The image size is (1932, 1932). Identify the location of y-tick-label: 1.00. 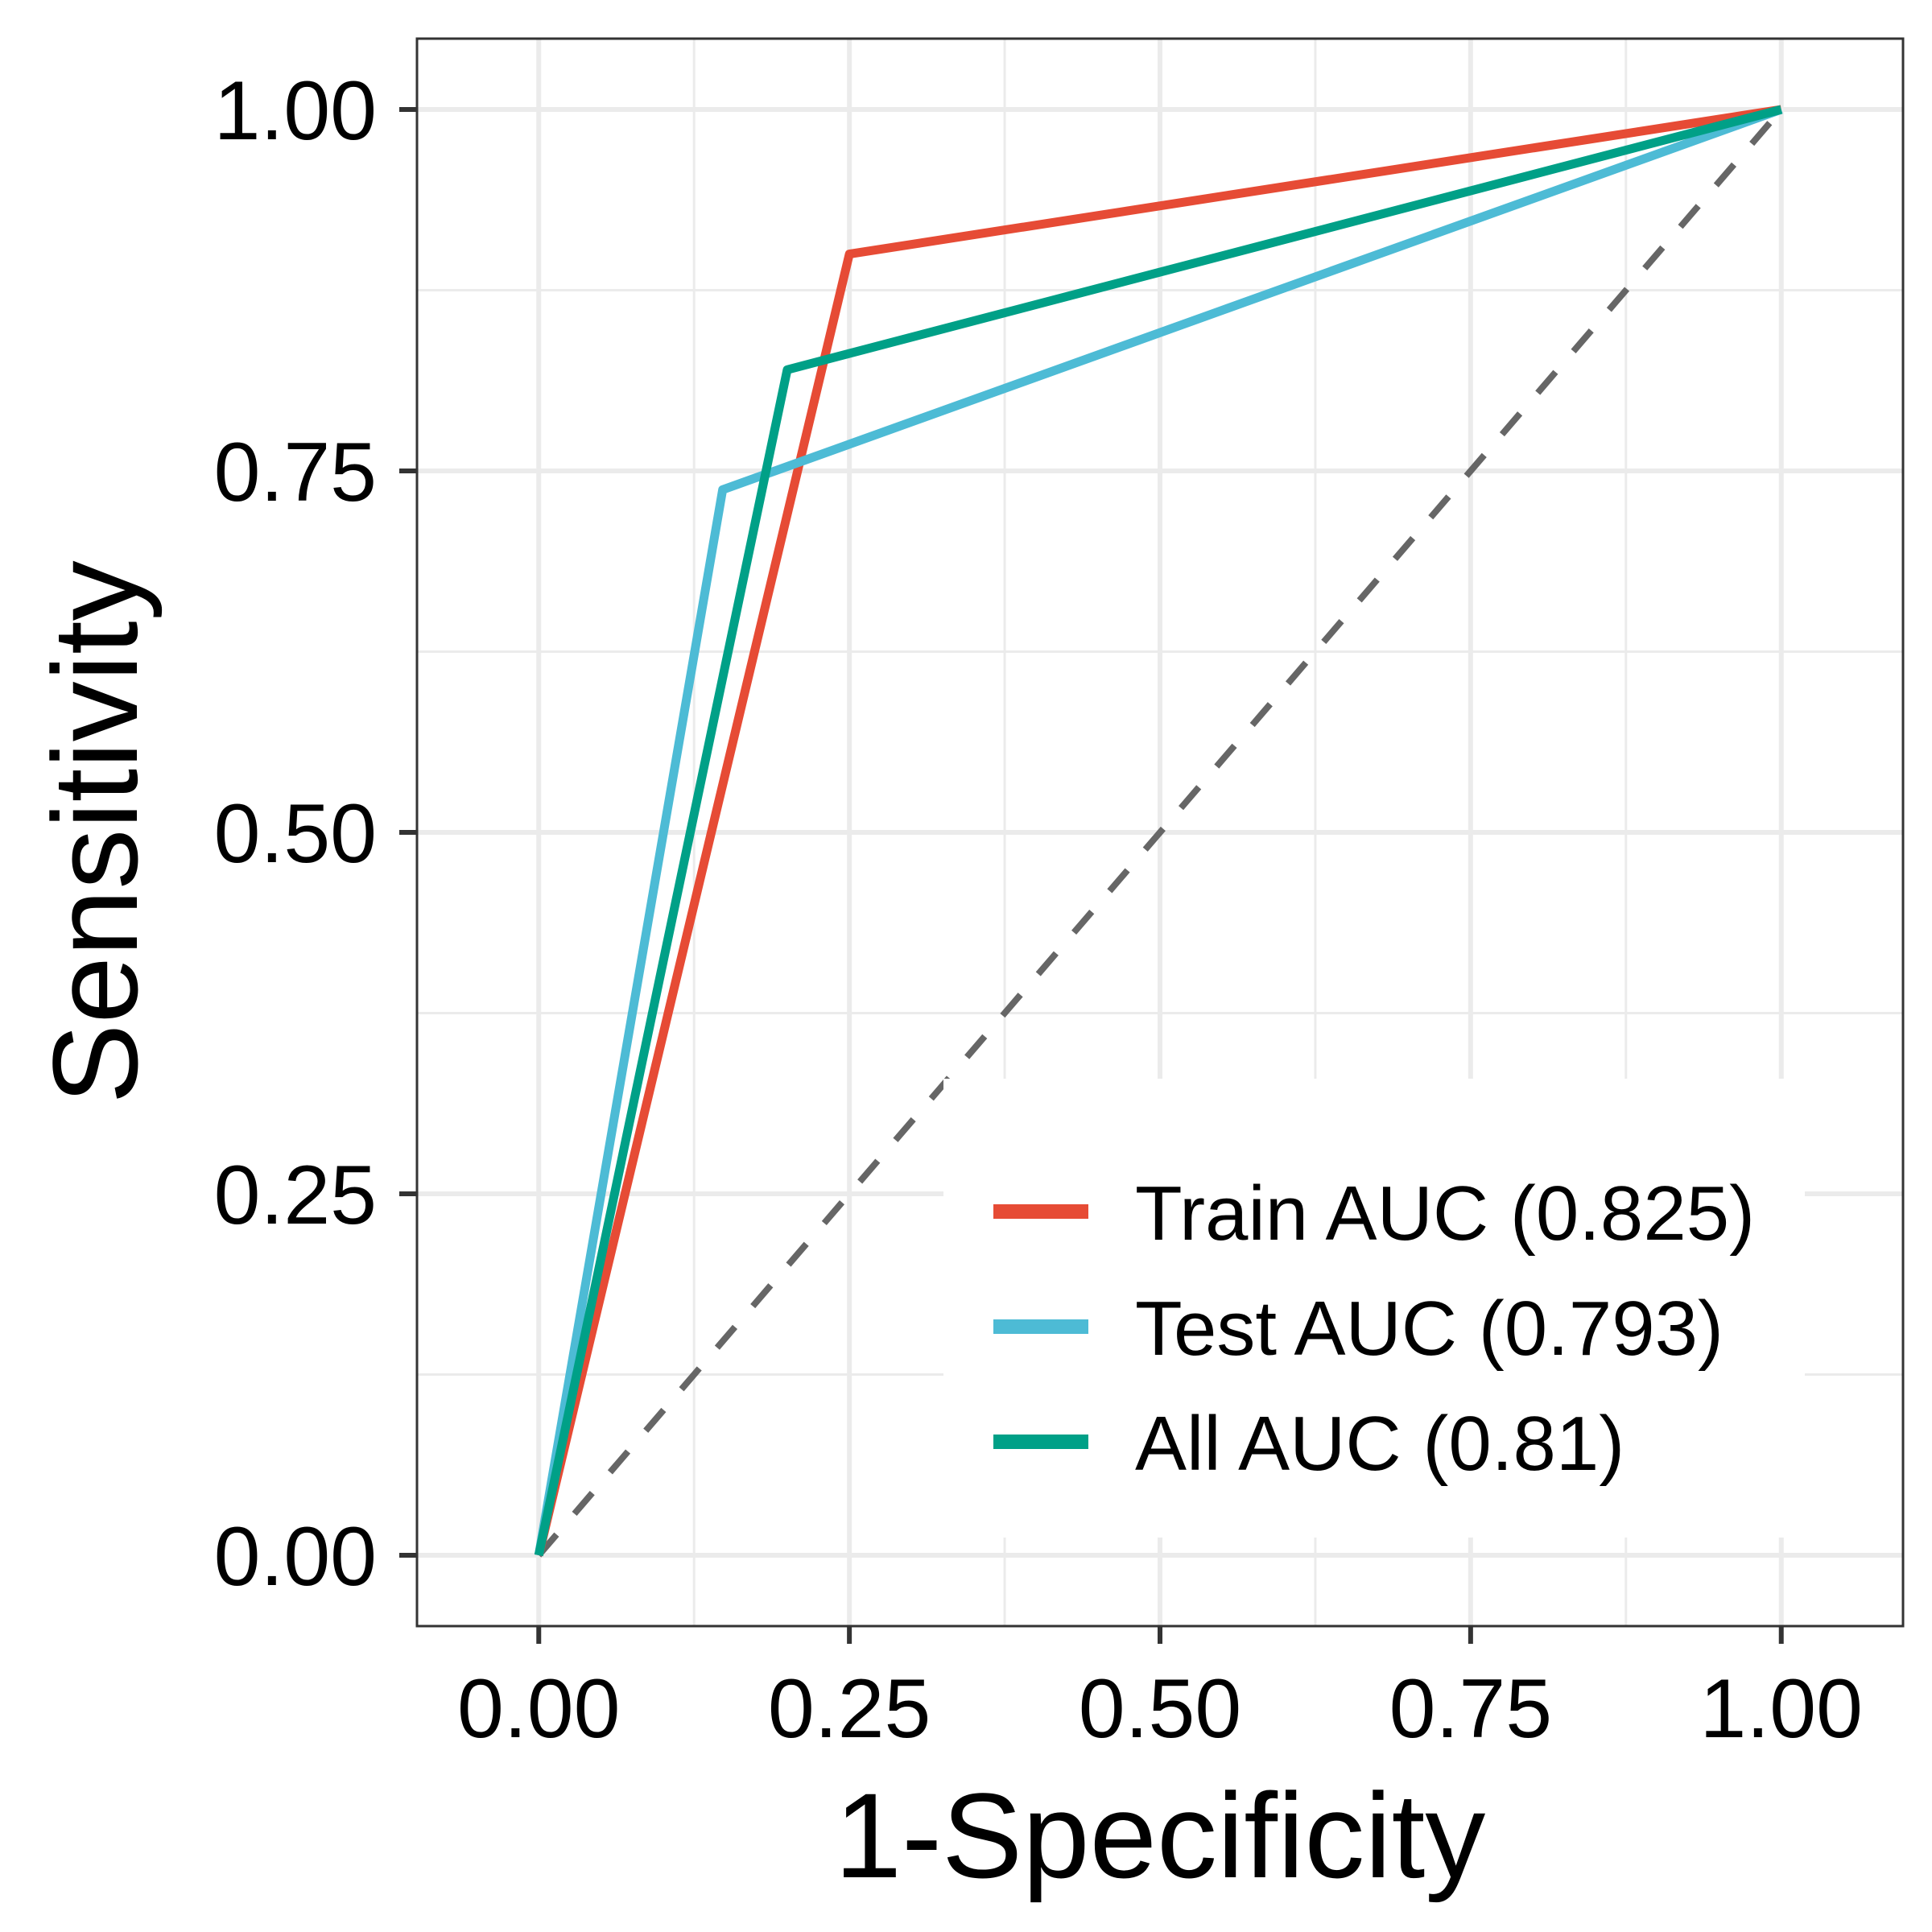
(295, 111).